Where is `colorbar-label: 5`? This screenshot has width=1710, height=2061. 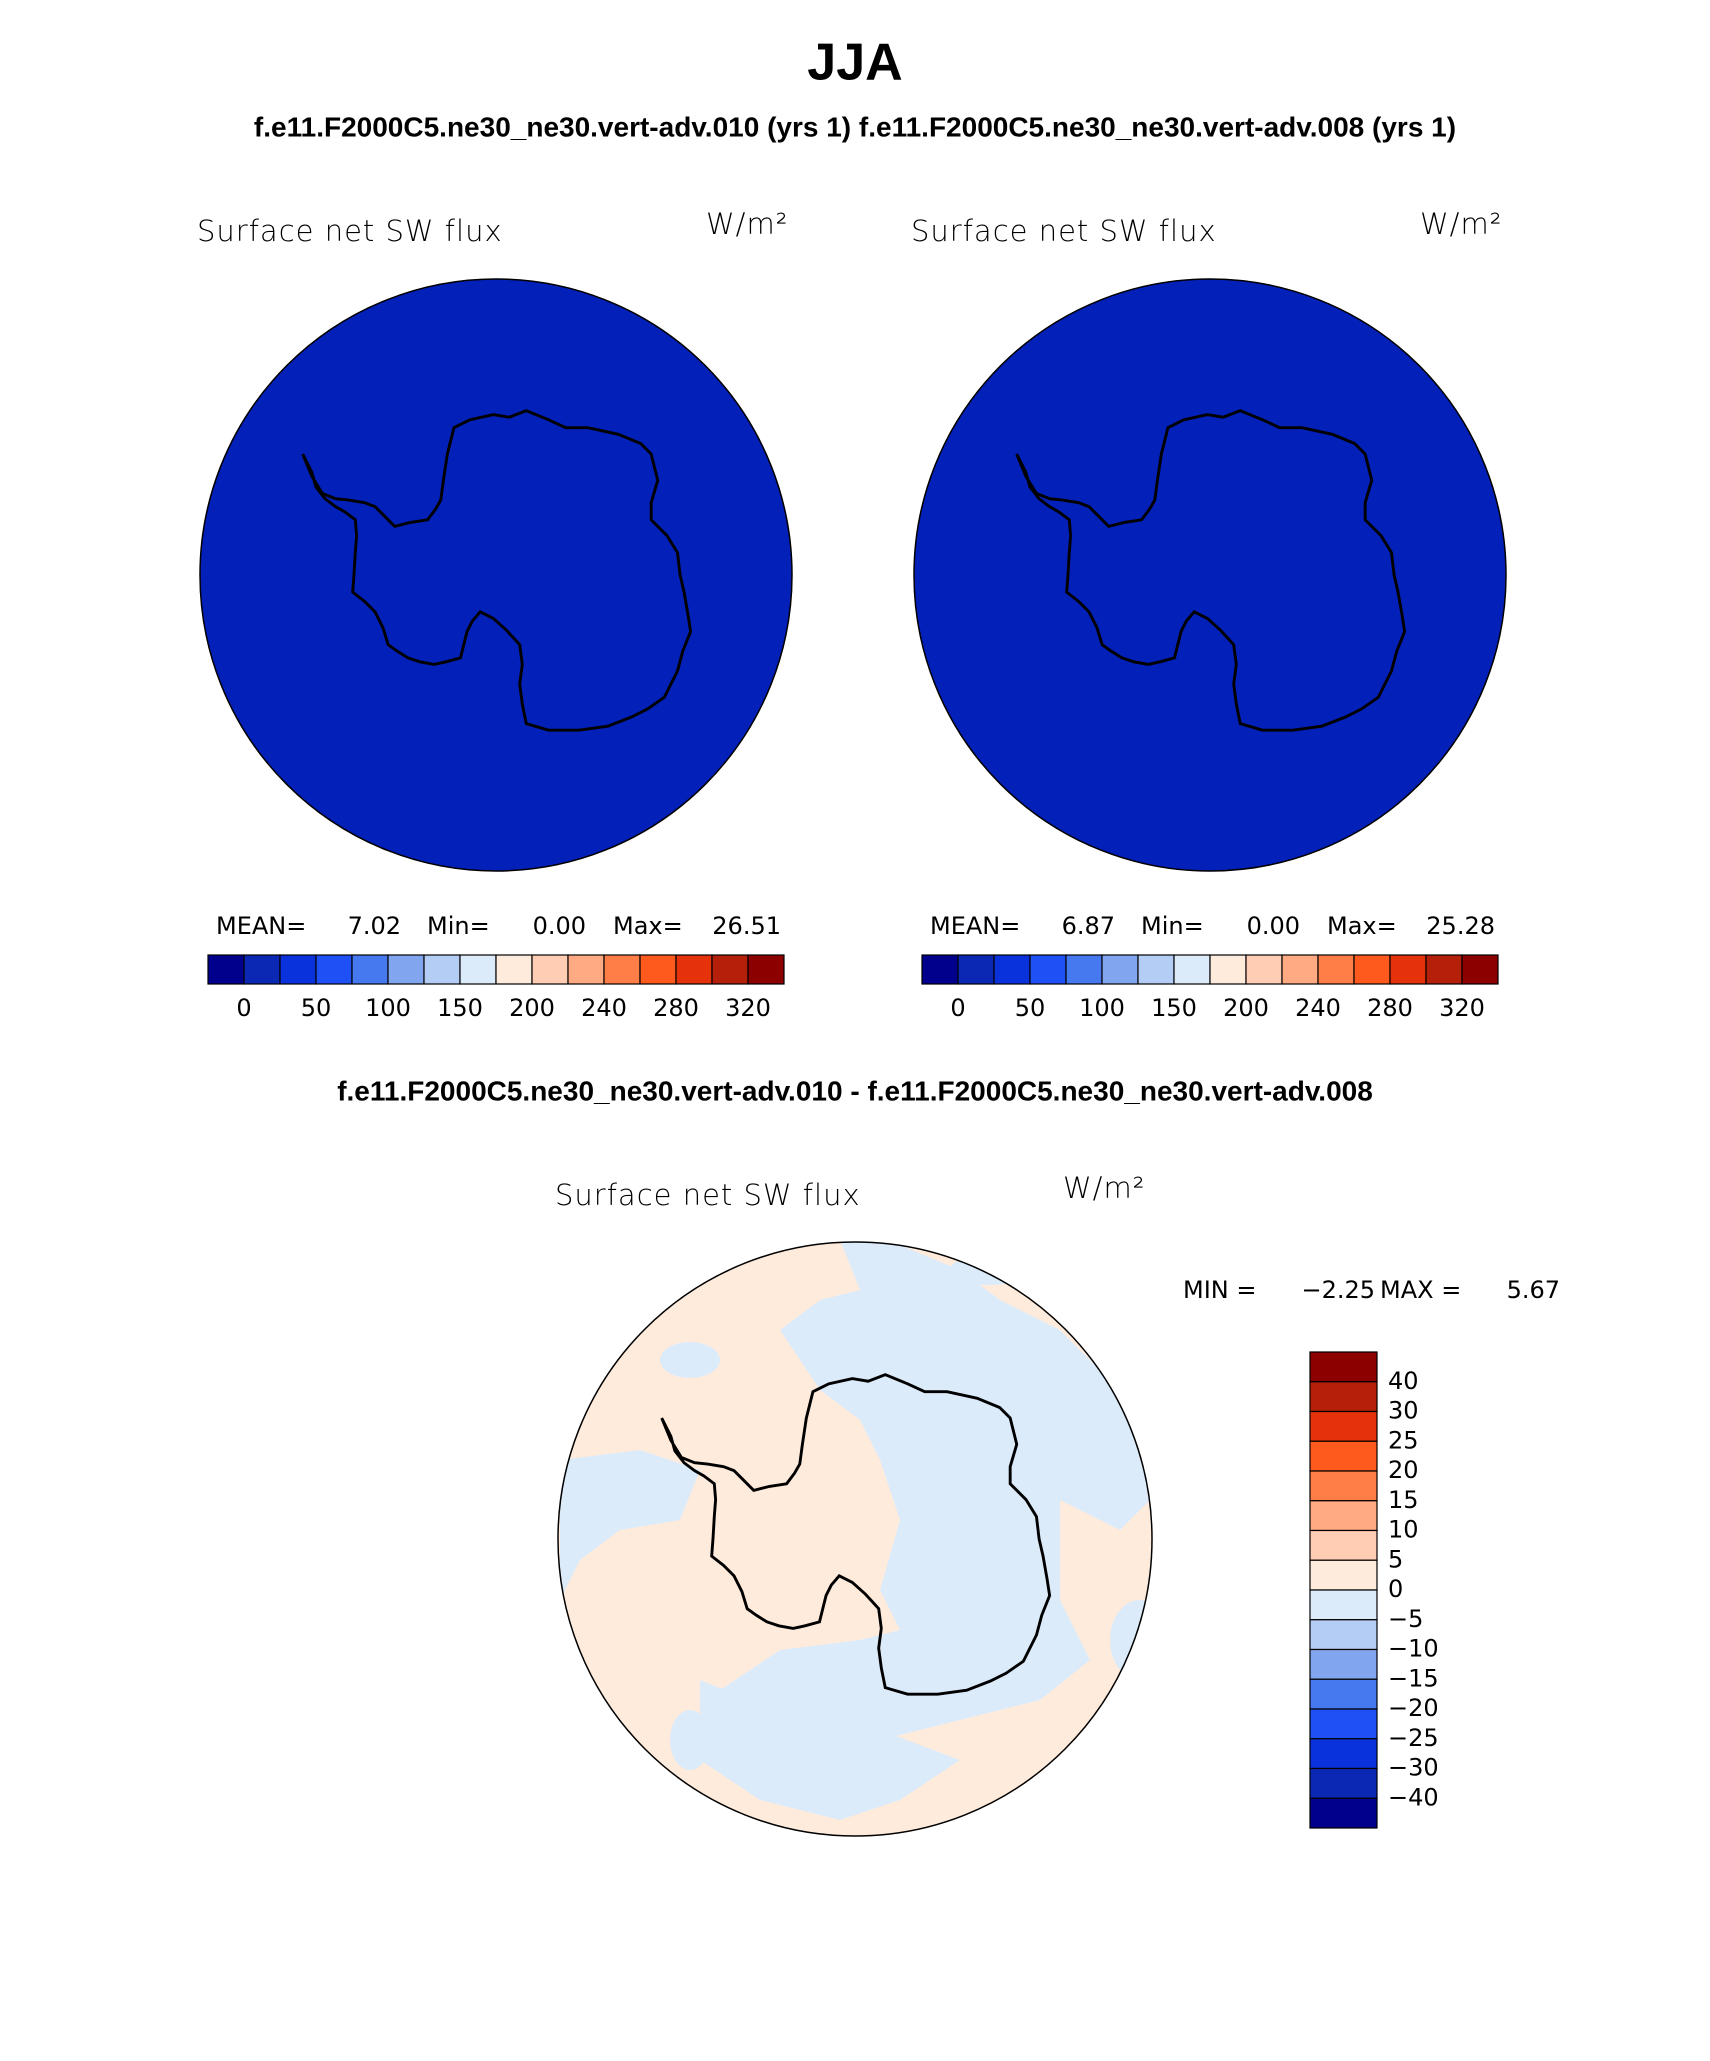
colorbar-label: 5 is located at coordinates (1395, 1559).